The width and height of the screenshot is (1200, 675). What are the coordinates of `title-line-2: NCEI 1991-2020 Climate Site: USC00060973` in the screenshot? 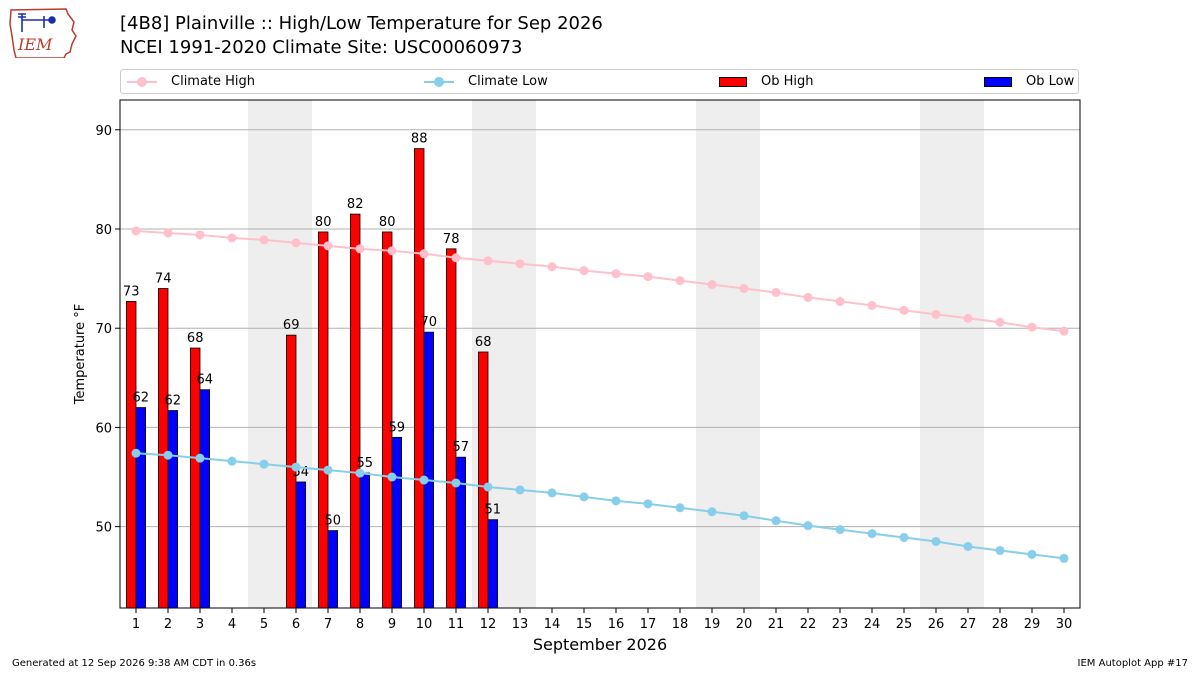 It's located at (321, 47).